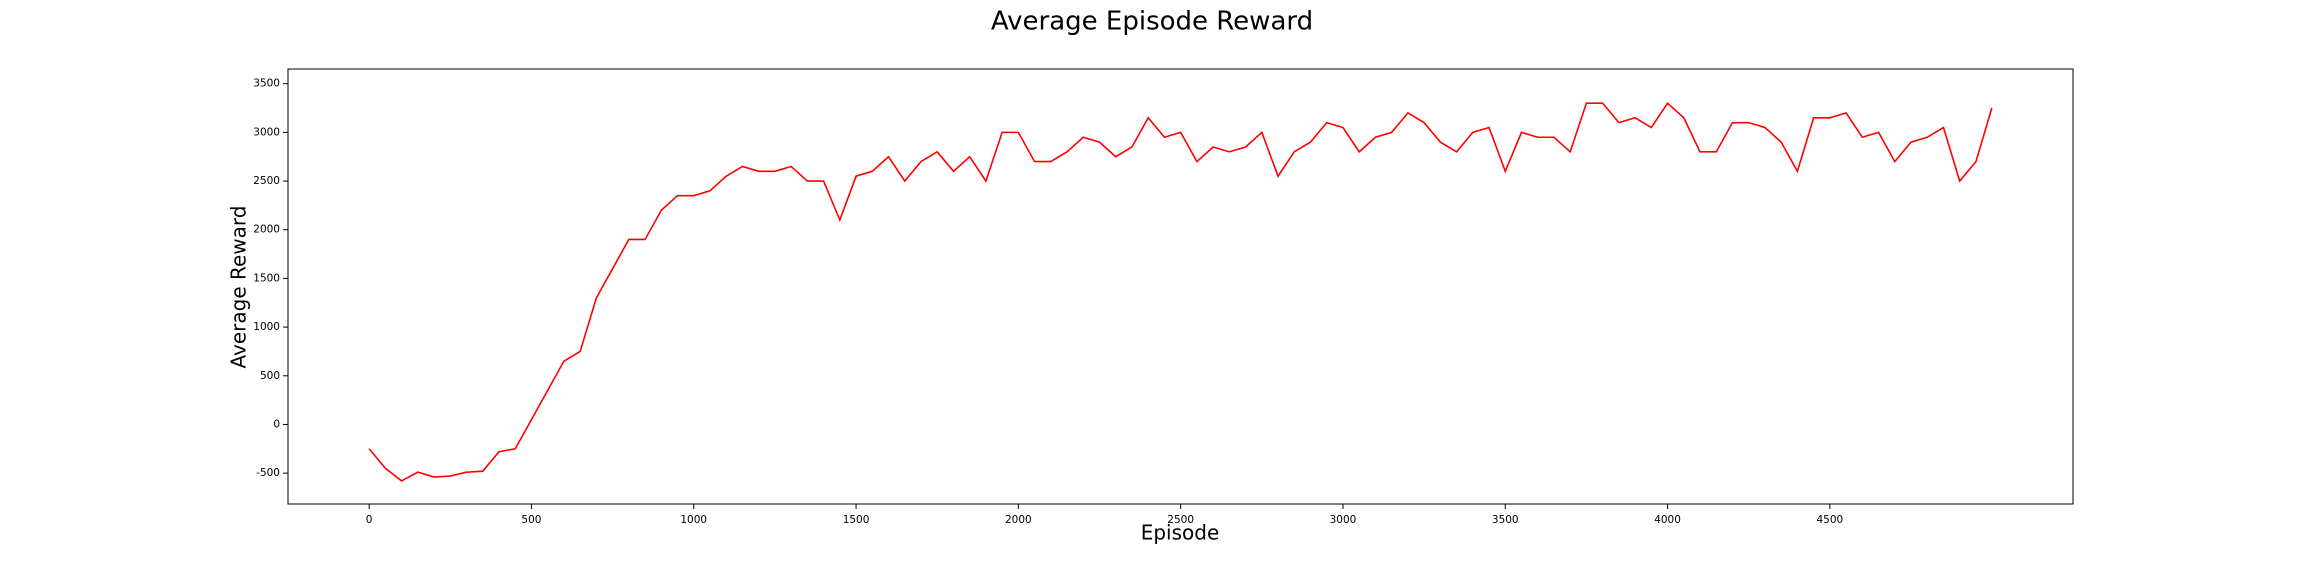  I want to click on x-tick-label: 500, so click(531, 520).